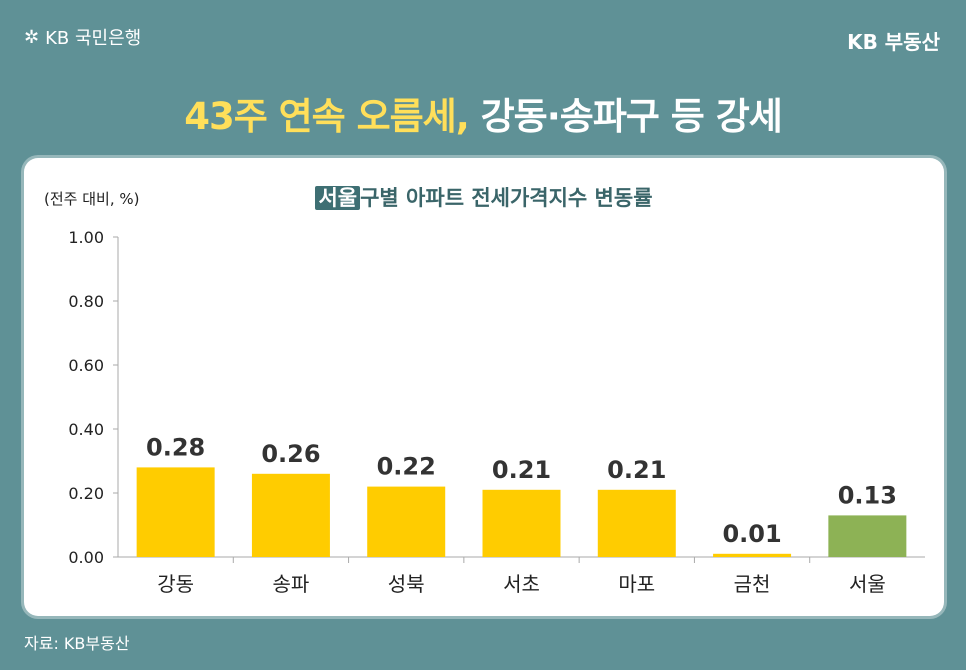  What do you see at coordinates (290, 454) in the screenshot?
I see `data-label: 0.26` at bounding box center [290, 454].